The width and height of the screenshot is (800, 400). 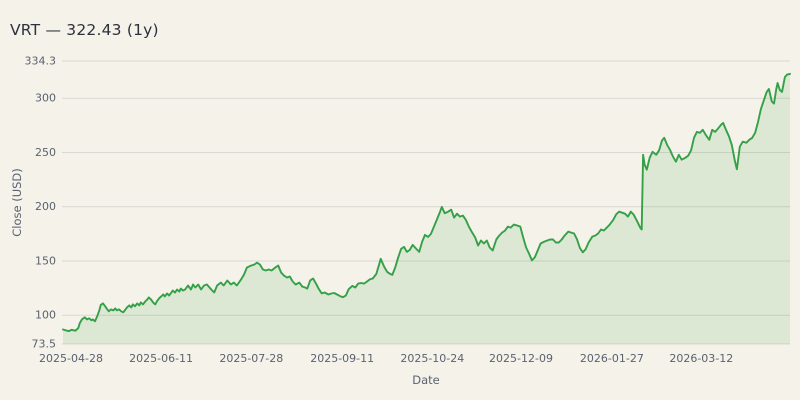 What do you see at coordinates (44, 344) in the screenshot?
I see `y-tick-label: 73.5` at bounding box center [44, 344].